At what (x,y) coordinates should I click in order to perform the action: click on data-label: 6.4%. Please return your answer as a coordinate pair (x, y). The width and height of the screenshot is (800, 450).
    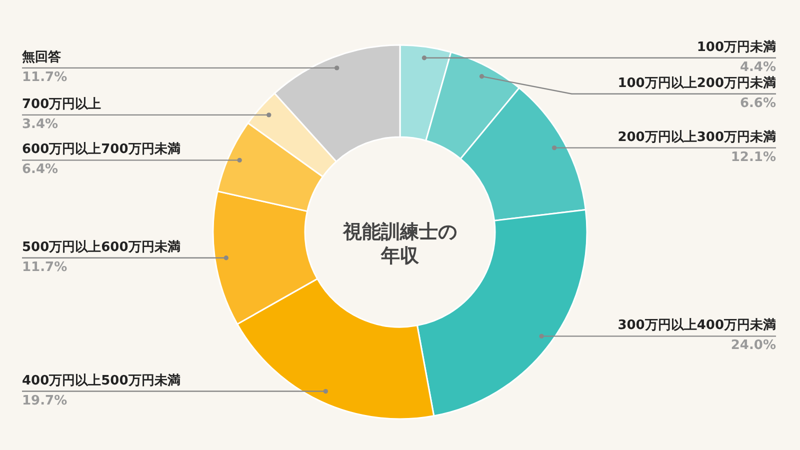
    Looking at the image, I should click on (40, 170).